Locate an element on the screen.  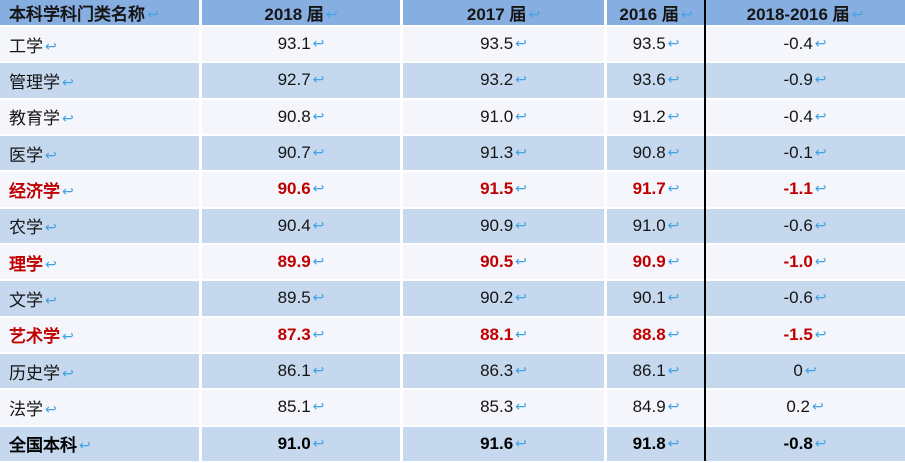
cell-value: 89.5 ↩ is located at coordinates (302, 299).